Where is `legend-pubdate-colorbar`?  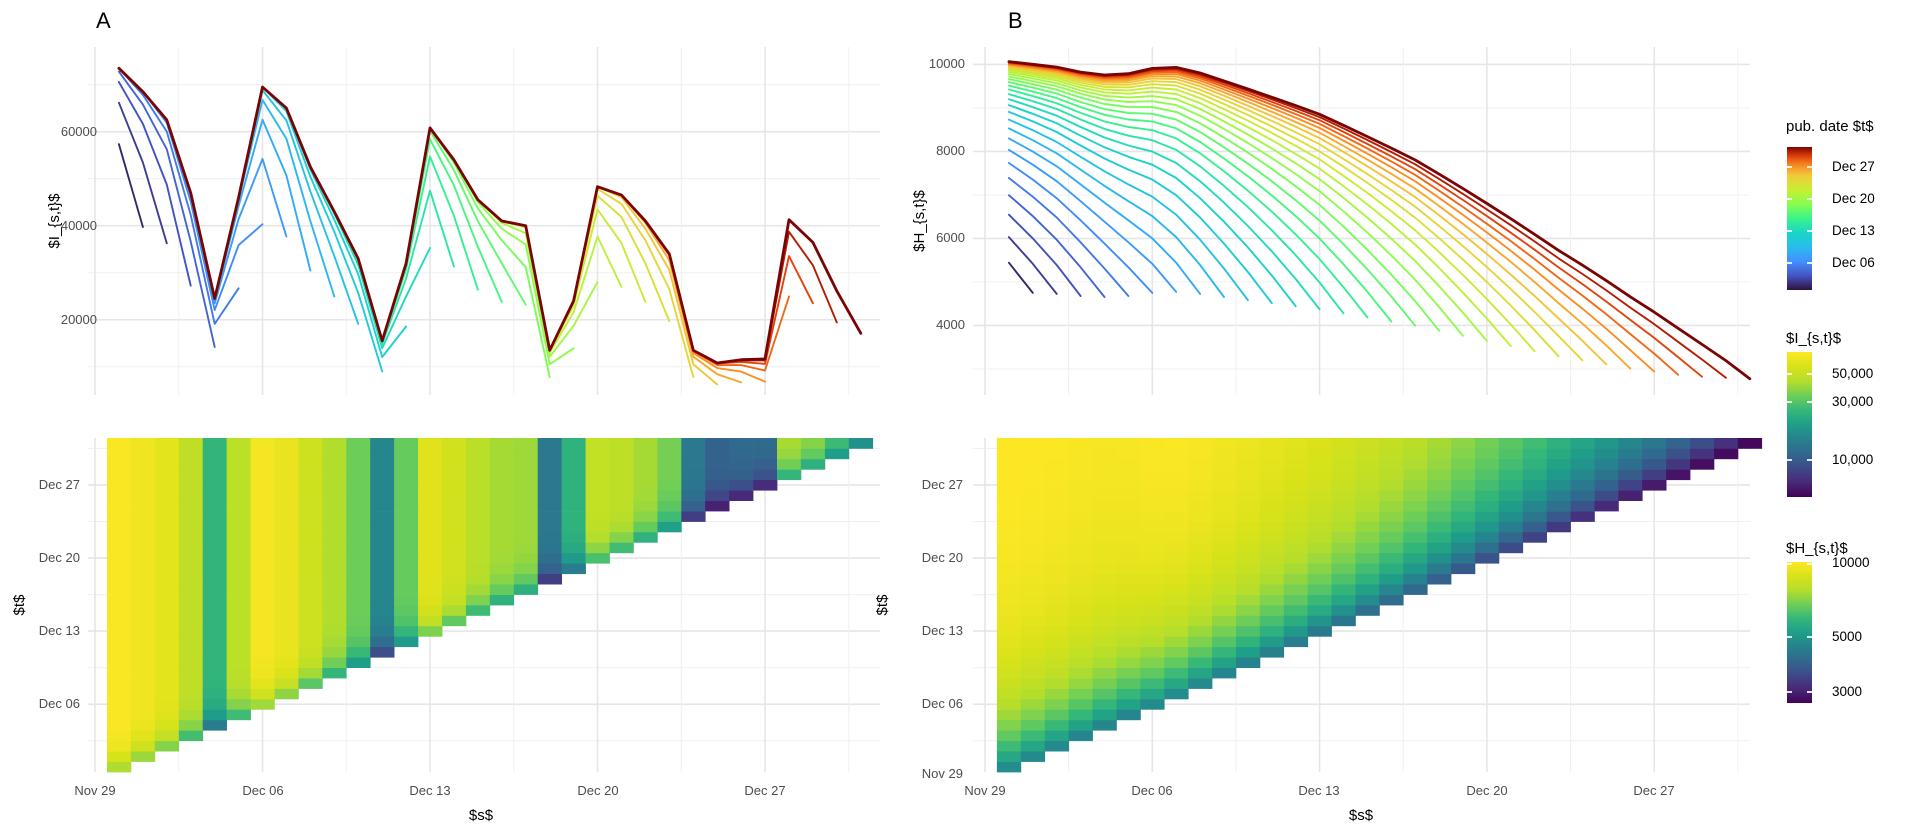 legend-pubdate-colorbar is located at coordinates (1799, 218).